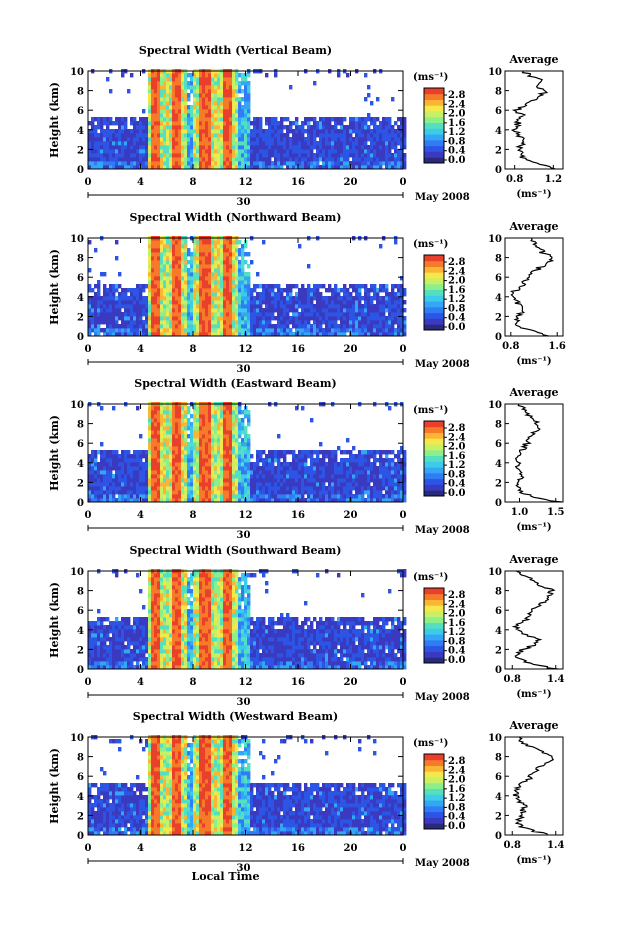 The image size is (623, 929). I want to click on average-x-tick: 1.0, so click(519, 512).